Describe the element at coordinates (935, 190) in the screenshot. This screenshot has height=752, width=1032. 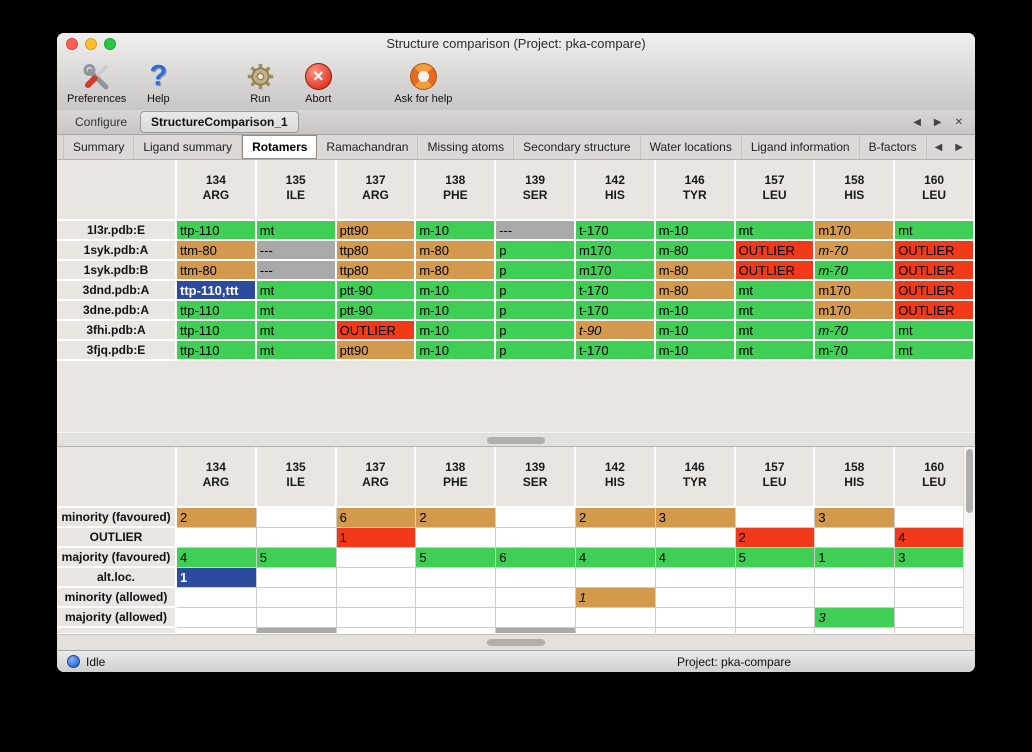
I see `column-header: 160 LEU` at that location.